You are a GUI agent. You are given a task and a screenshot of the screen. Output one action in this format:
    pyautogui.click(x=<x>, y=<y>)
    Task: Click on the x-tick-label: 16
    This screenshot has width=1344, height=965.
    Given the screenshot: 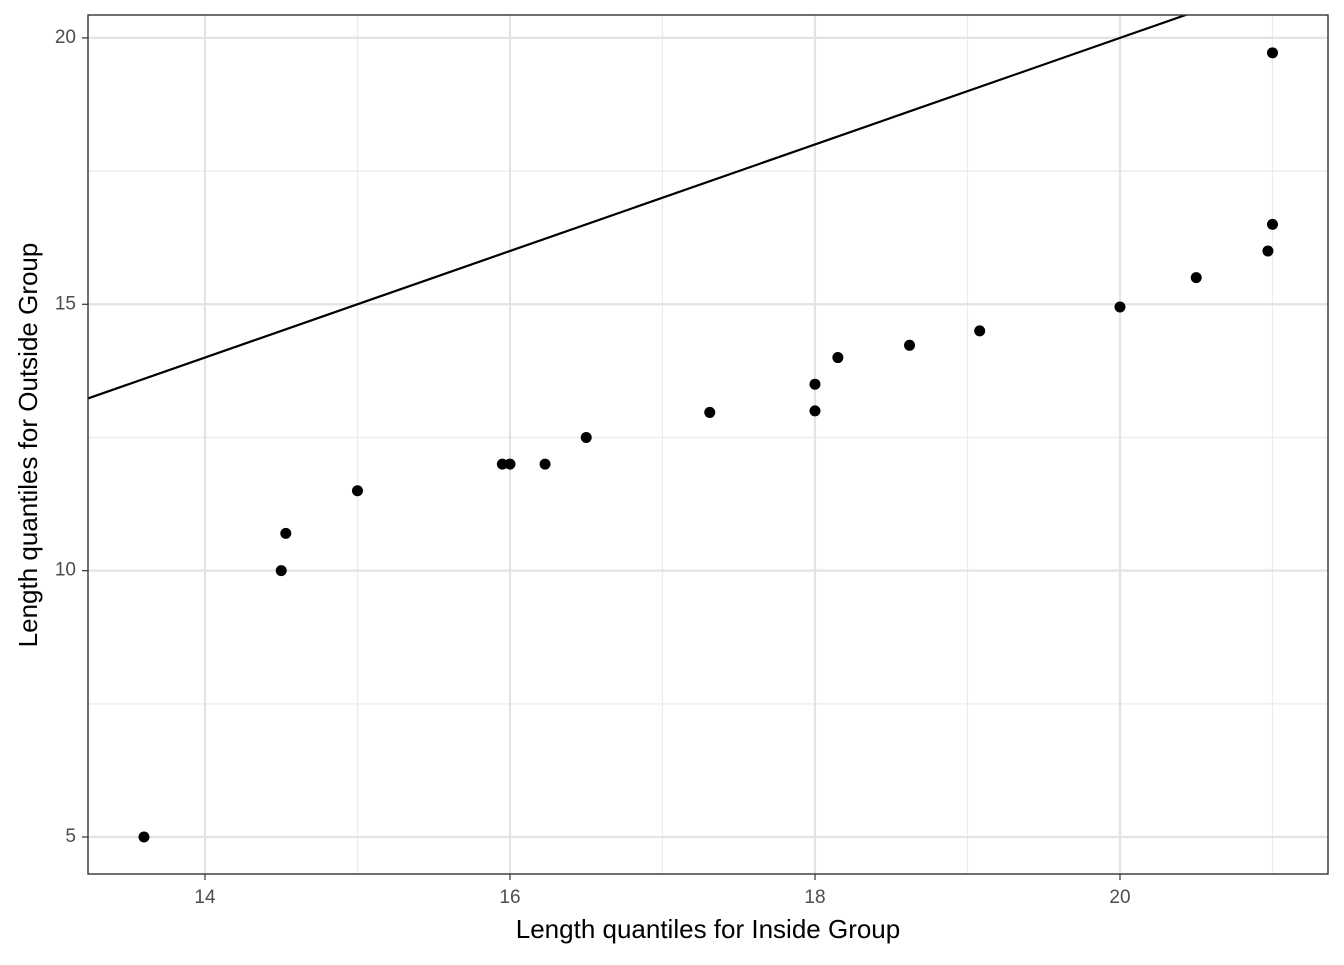 What is the action you would take?
    pyautogui.click(x=509, y=897)
    